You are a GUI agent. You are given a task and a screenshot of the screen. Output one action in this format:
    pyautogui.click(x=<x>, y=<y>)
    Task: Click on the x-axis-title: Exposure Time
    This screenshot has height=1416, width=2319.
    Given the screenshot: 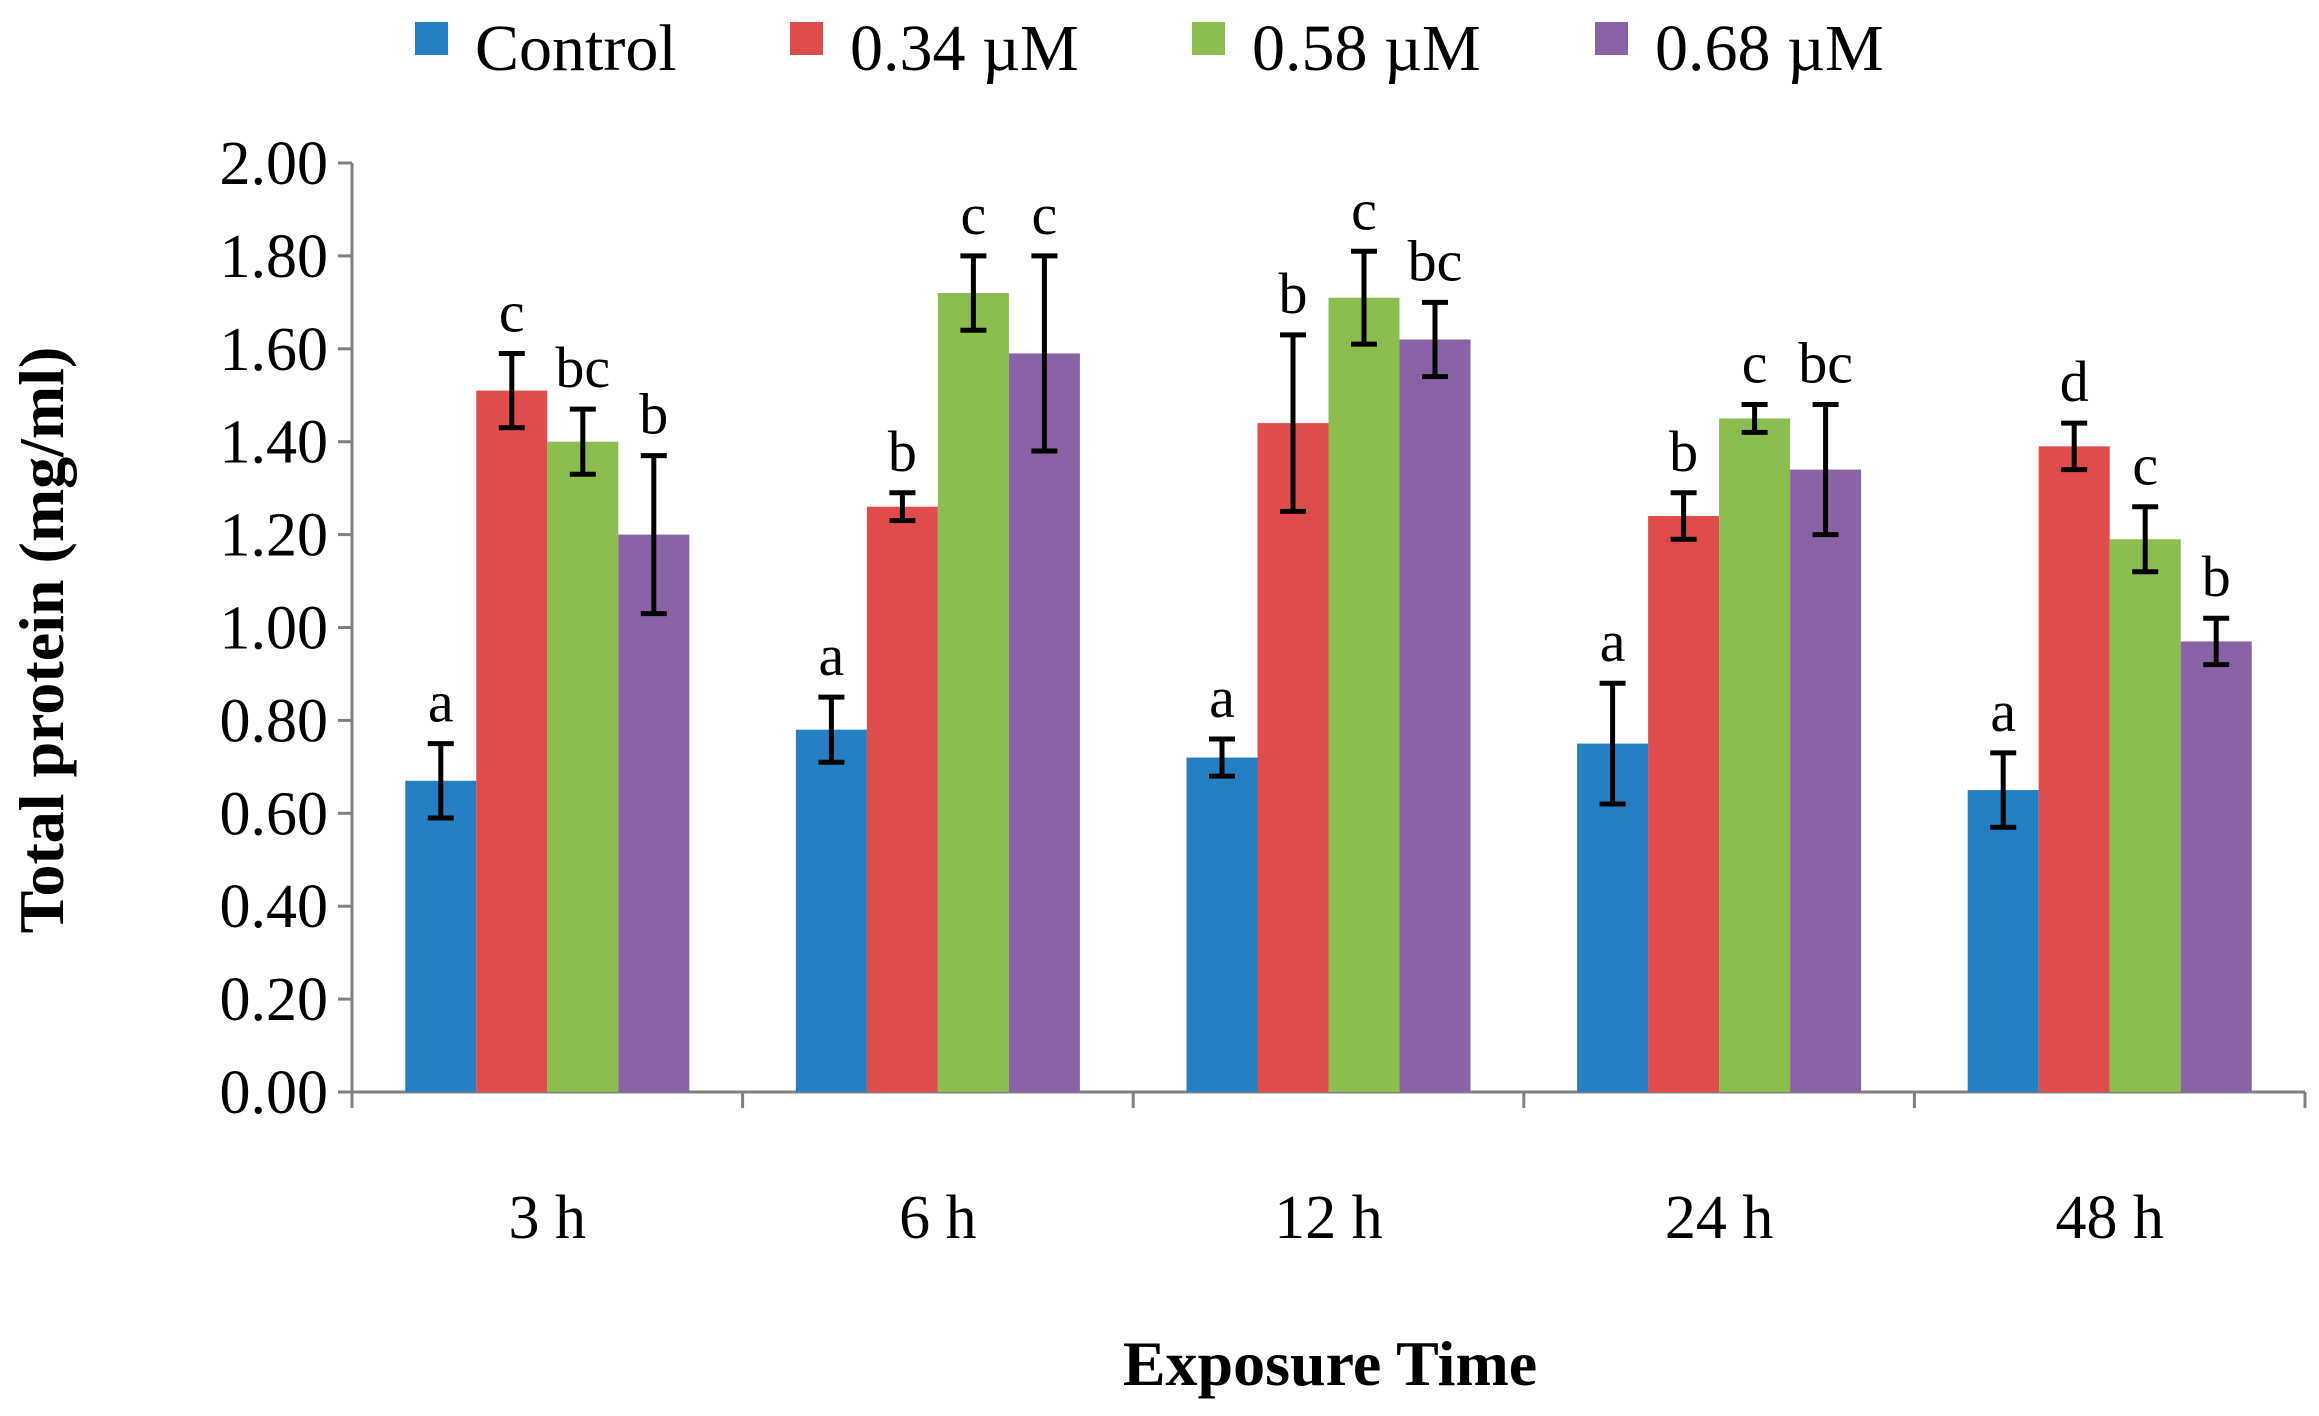 What is the action you would take?
    pyautogui.click(x=1330, y=1363)
    